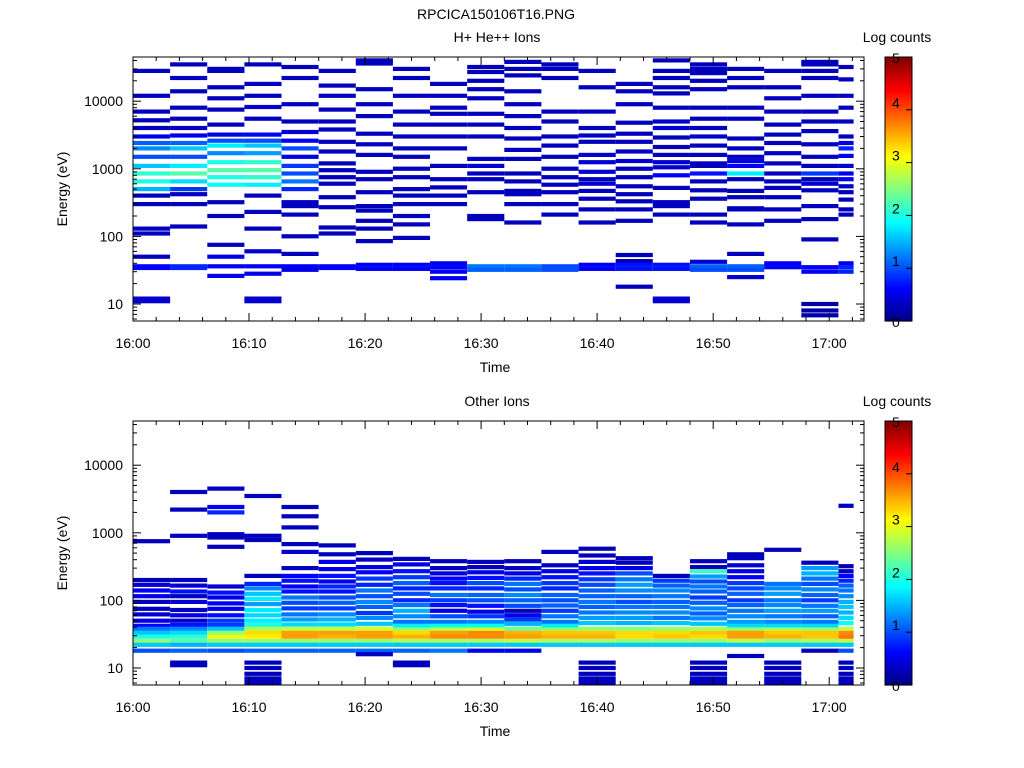 The image size is (1024, 768). I want to click on colorbar-tick-label: 5, so click(896, 58).